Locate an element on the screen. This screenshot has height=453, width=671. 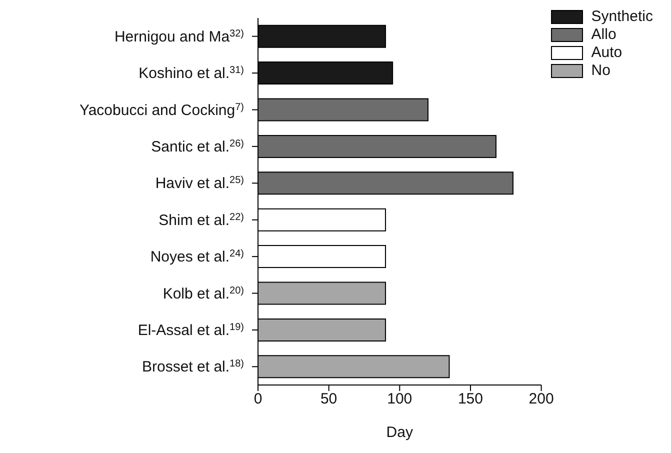
y-tick-label: Haviv et al.$^{25)}$ is located at coordinates (199, 183).